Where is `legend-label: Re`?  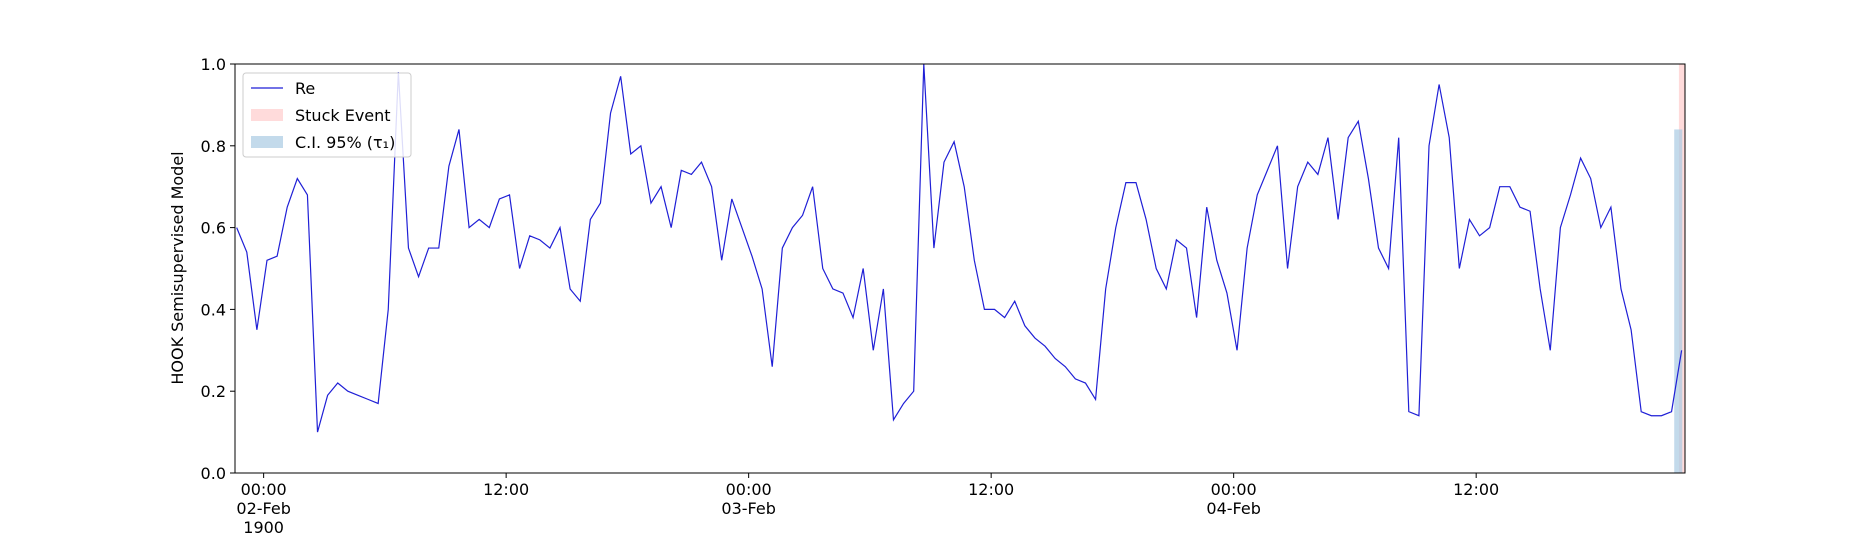
legend-label: Re is located at coordinates (305, 88).